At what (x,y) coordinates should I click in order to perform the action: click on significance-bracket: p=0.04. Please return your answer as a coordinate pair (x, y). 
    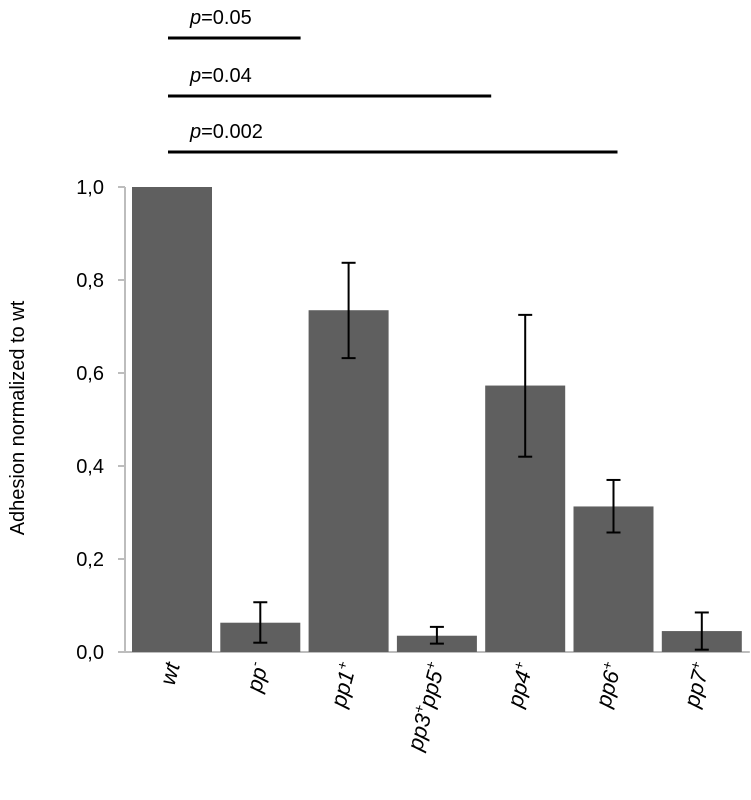
    Looking at the image, I should click on (330, 81).